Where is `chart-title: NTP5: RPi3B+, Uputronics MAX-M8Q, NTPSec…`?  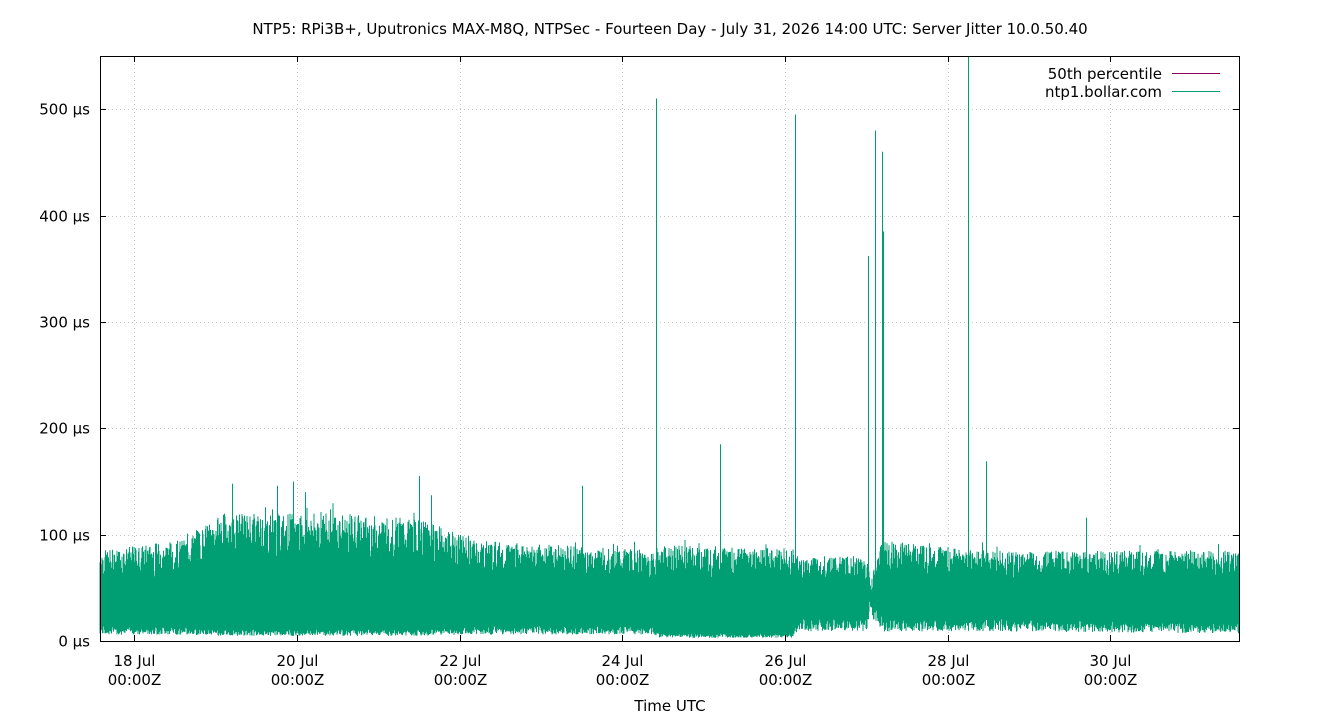 chart-title: NTP5: RPi3B+, Uputronics MAX-M8Q, NTPSec… is located at coordinates (669, 29).